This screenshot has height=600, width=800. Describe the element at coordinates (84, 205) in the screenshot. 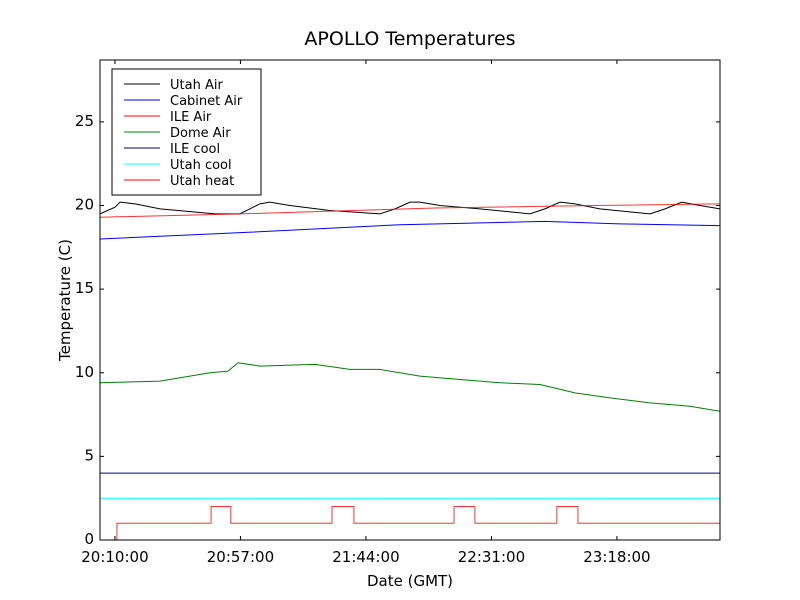

I see `y-tick-label: 20` at that location.